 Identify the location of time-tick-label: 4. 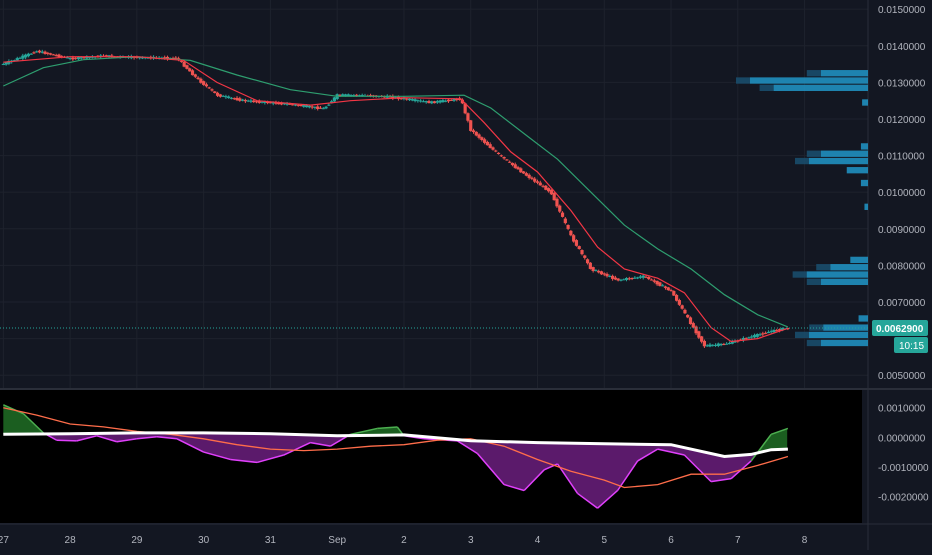
(538, 540).